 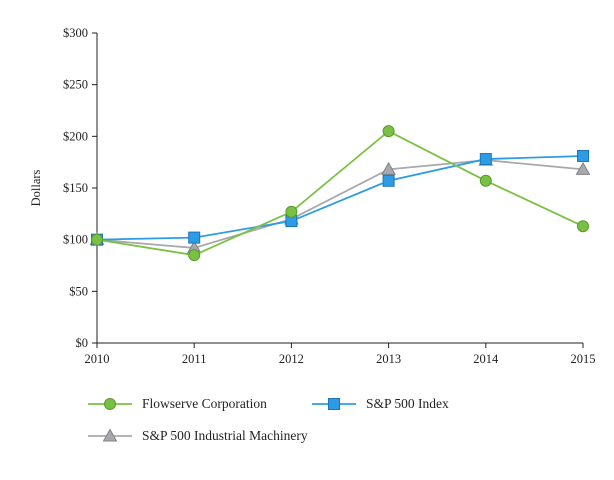 I want to click on y-tick-label: $50, so click(x=78, y=291).